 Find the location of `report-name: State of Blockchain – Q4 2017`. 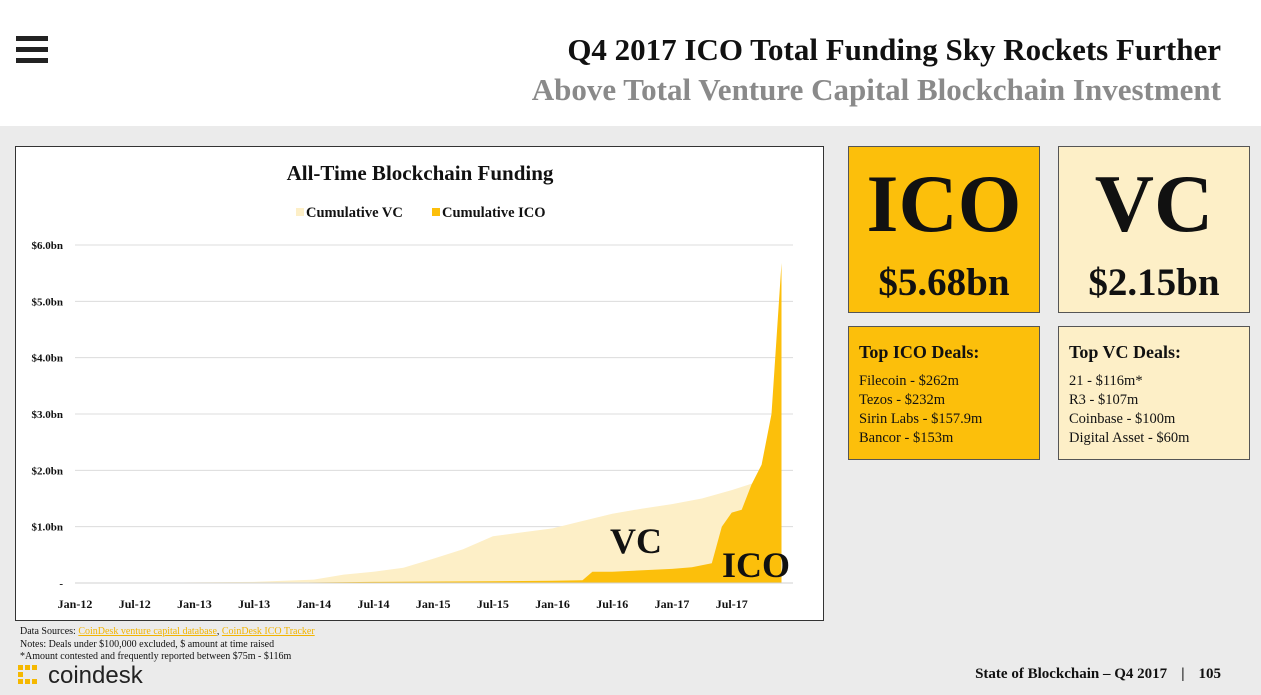

report-name: State of Blockchain – Q4 2017 is located at coordinates (1071, 674).